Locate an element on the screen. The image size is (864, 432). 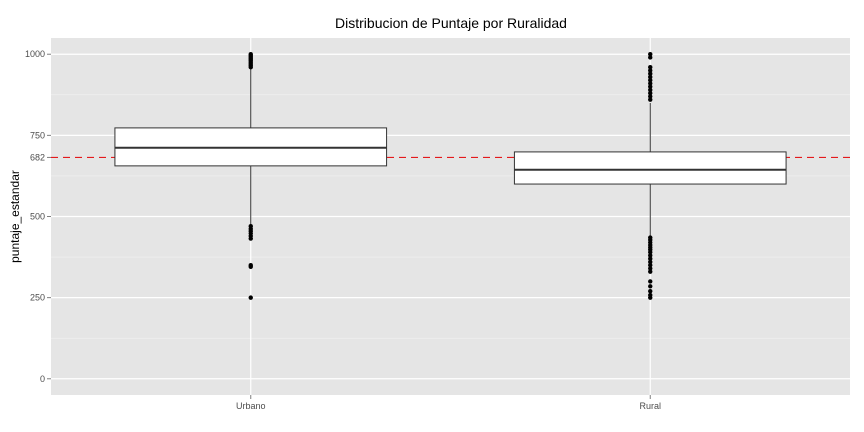
box is located at coordinates (650, 168).